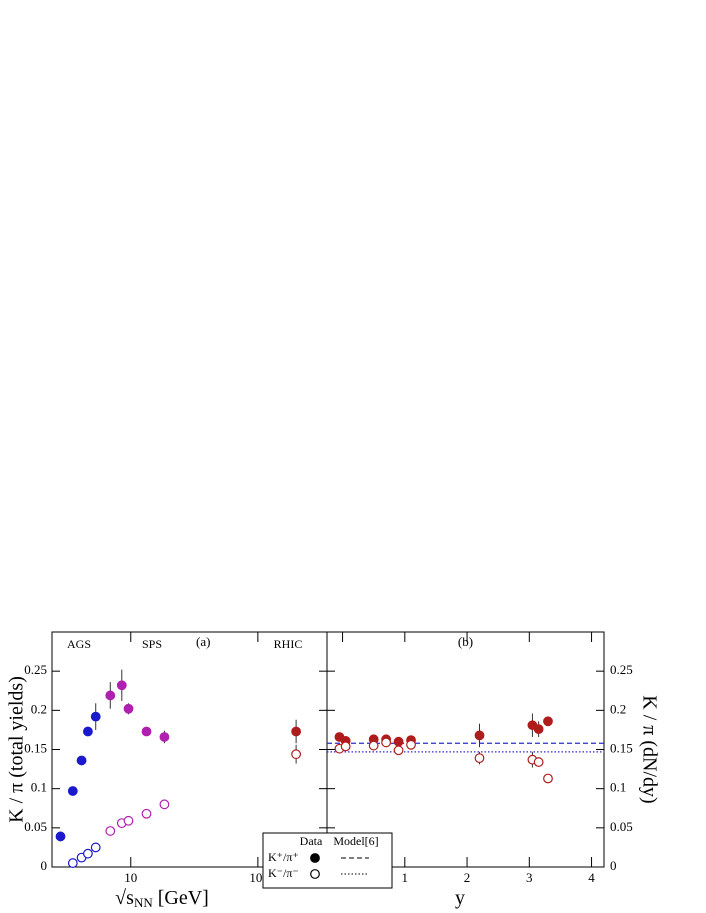 This screenshot has height=913, width=706. Describe the element at coordinates (405, 877) in the screenshot. I see `x-tick-label: 1` at that location.